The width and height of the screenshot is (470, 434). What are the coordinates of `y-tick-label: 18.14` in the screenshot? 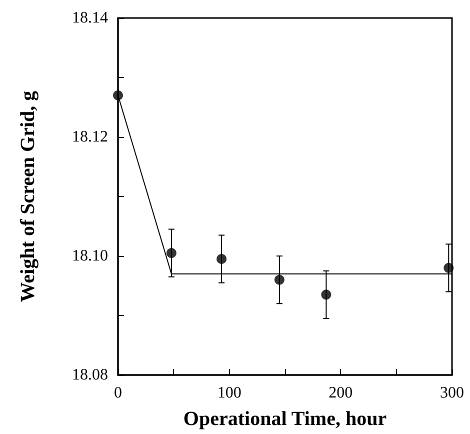 It's located at (90, 18).